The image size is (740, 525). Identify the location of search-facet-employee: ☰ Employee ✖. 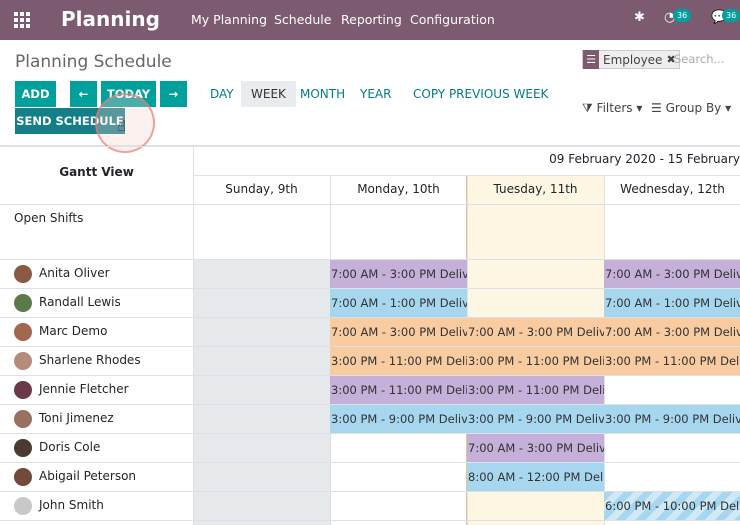
(631, 59).